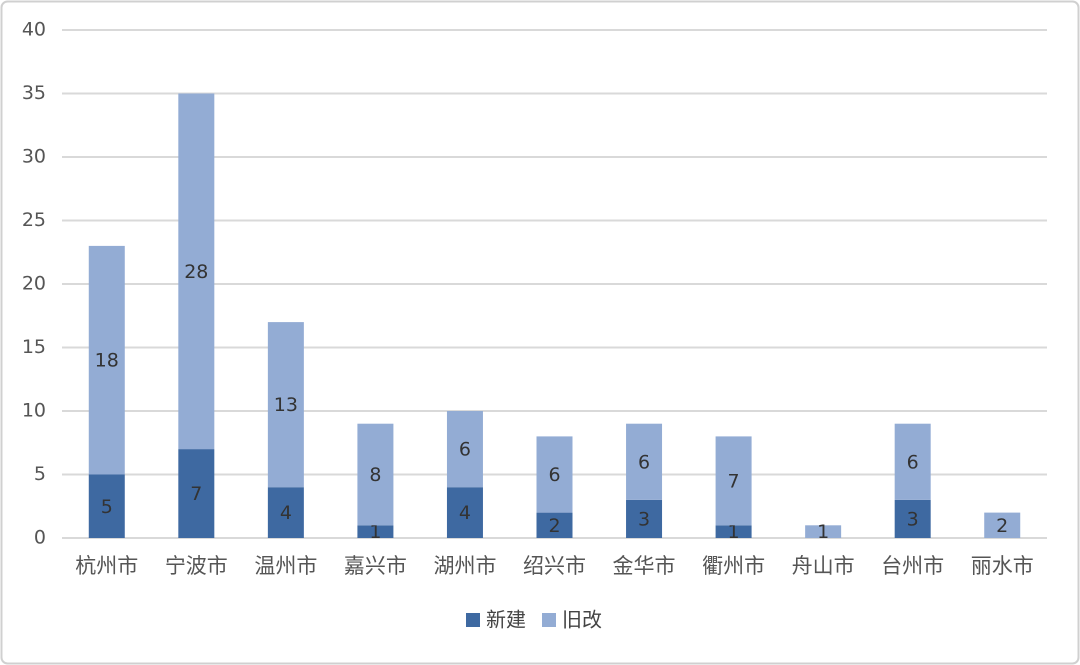 The width and height of the screenshot is (1080, 665). I want to click on legend-label: 新建, so click(506, 620).